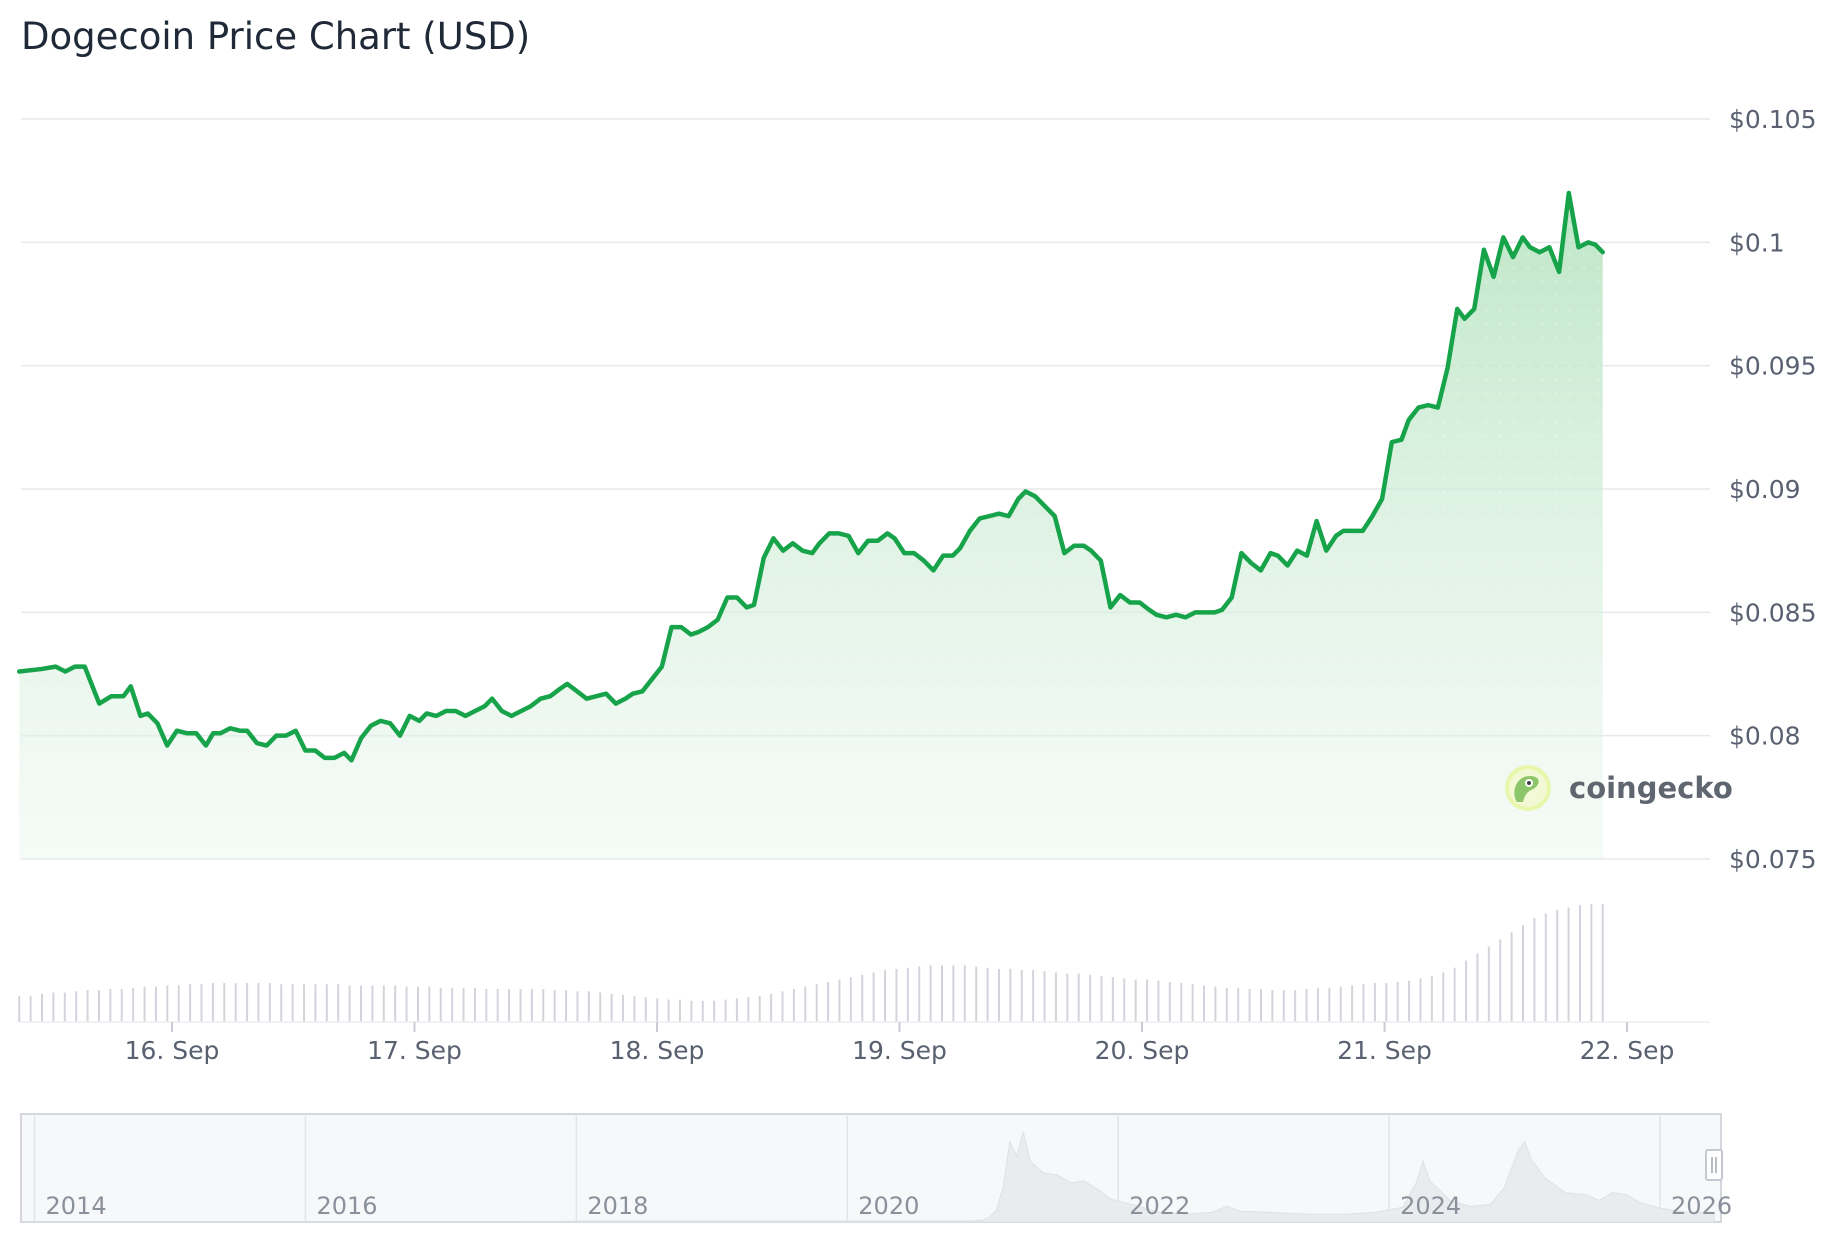 The width and height of the screenshot is (1824, 1248). What do you see at coordinates (1384, 1050) in the screenshot?
I see `x-tick-label: 21. Sep` at bounding box center [1384, 1050].